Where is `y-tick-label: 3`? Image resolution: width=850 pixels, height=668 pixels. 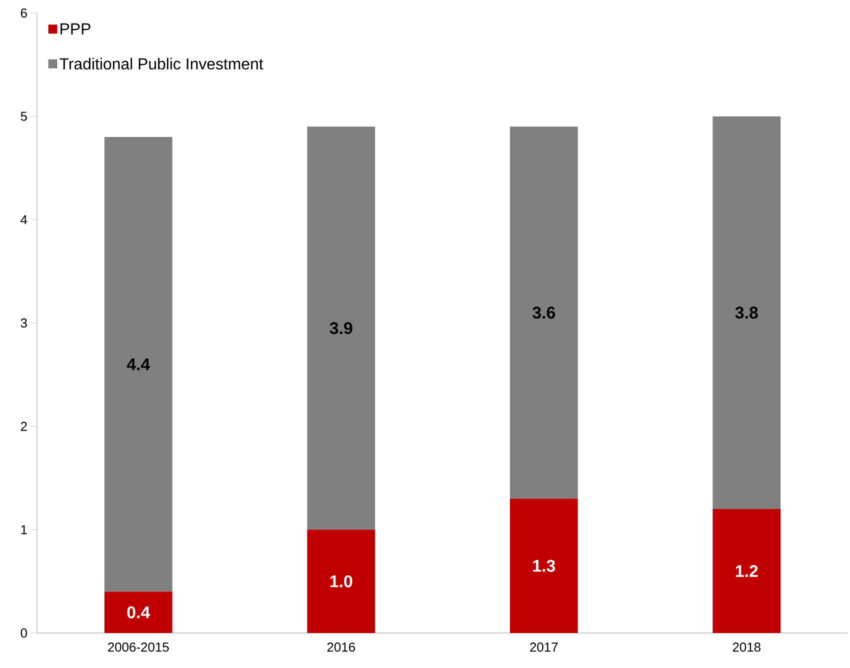 y-tick-label: 3 is located at coordinates (23, 323).